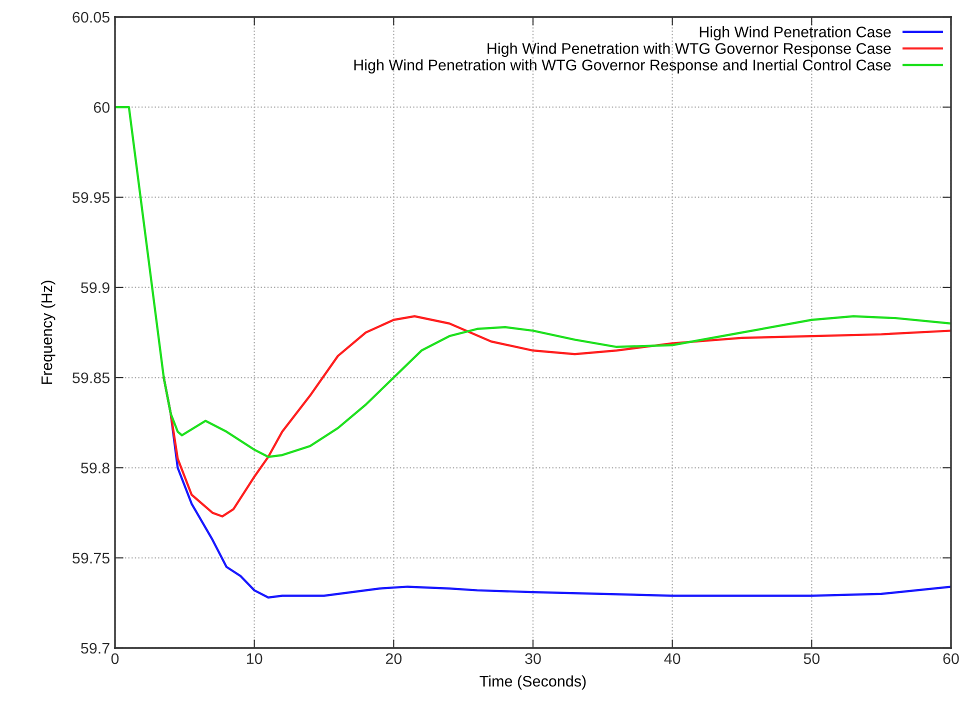  Describe the element at coordinates (812, 658) in the screenshot. I see `x-tick-label: 50` at that location.